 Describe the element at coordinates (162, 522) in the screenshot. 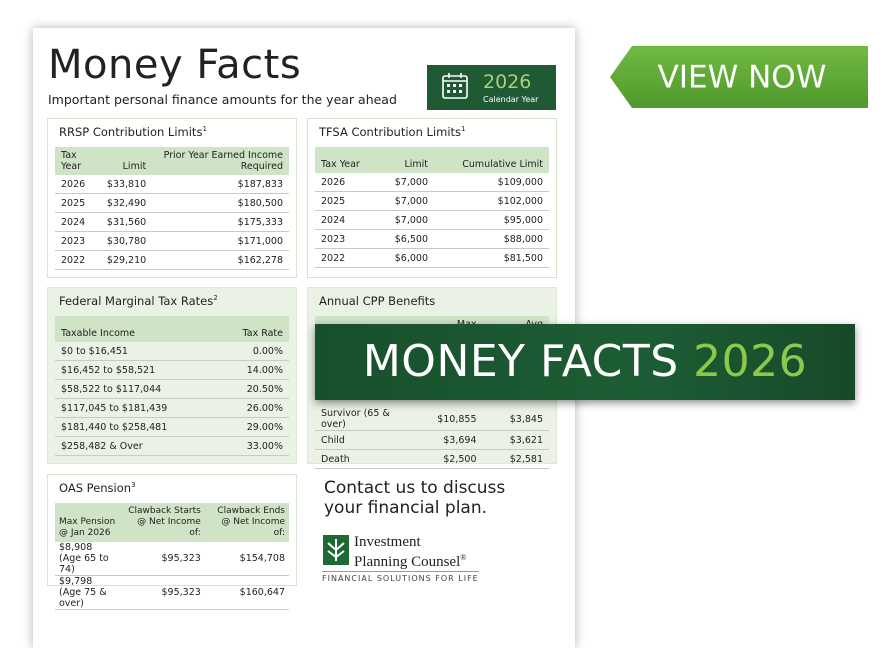

I see `header-cell: Clawback Starts @ Net Income of:` at that location.